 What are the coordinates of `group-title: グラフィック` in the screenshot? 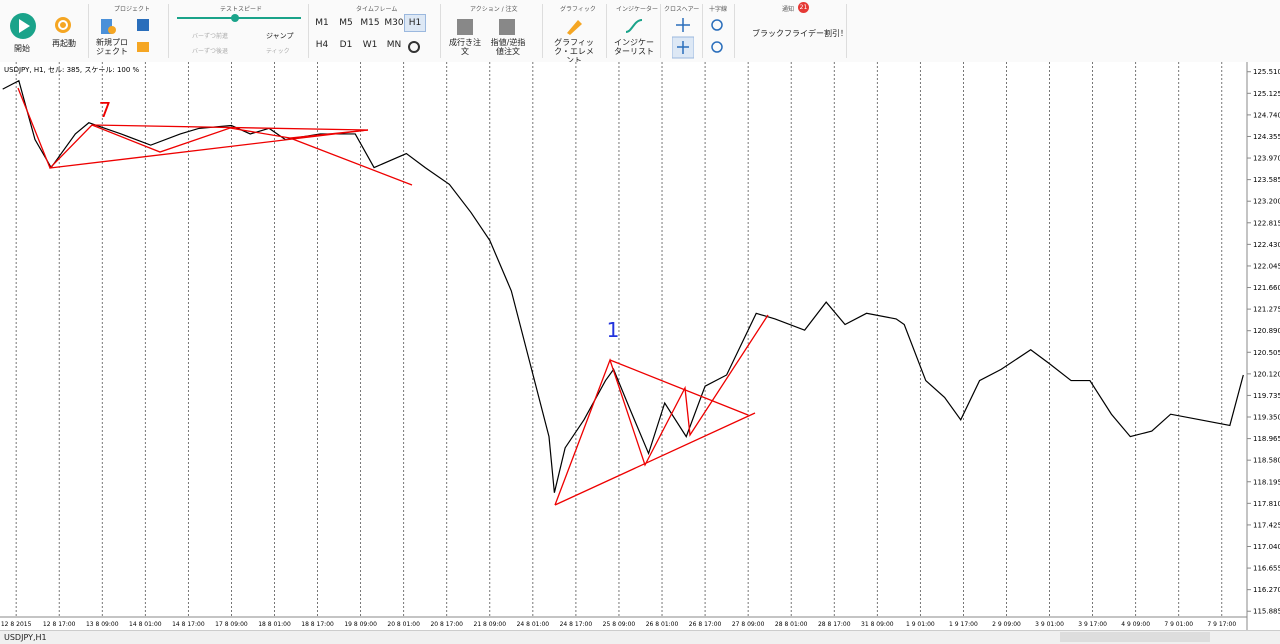 It's located at (578, 9).